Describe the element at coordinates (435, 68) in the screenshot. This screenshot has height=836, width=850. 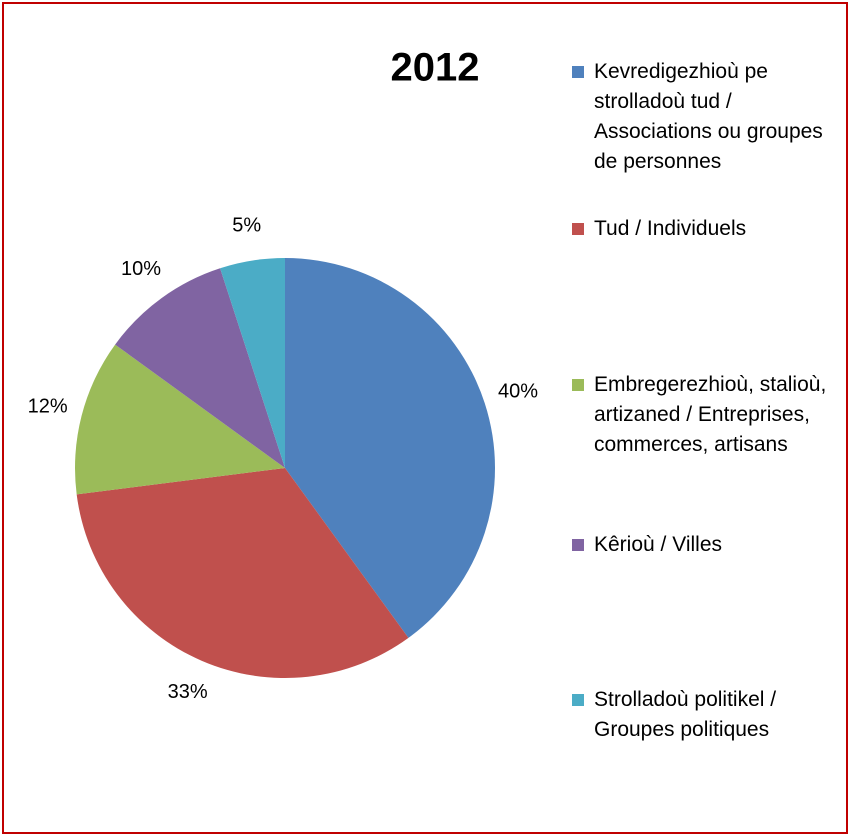
I see `chart-title: 2012` at that location.